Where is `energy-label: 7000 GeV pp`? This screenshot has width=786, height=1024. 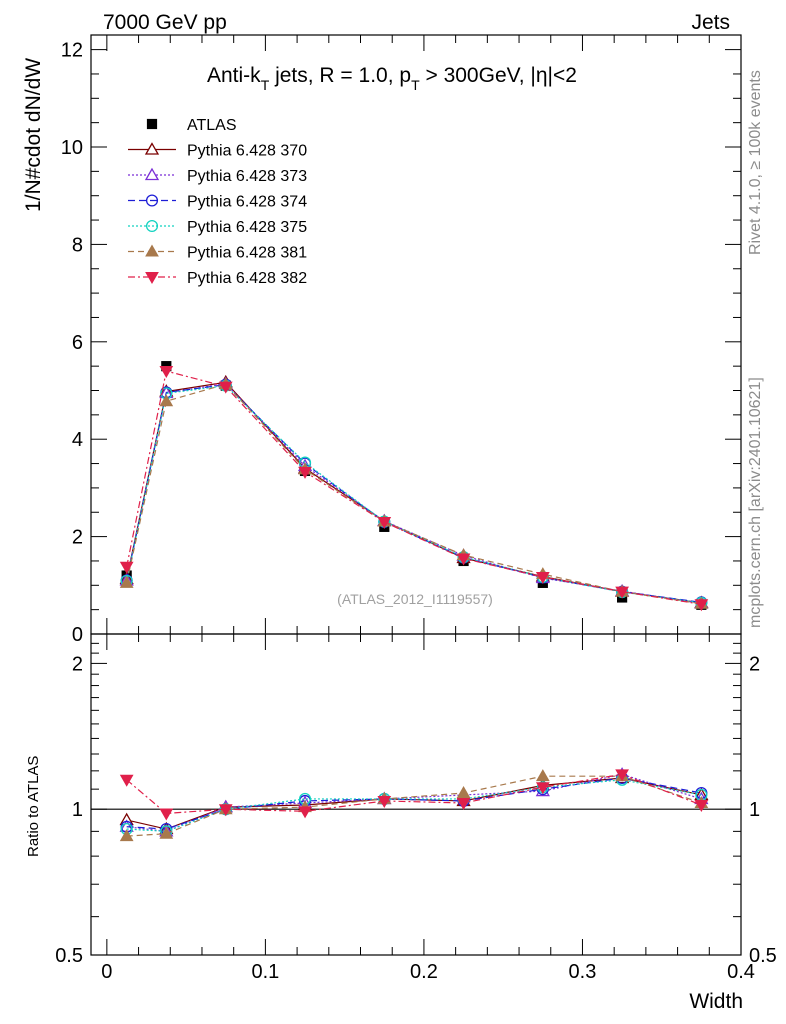 energy-label: 7000 GeV pp is located at coordinates (165, 22).